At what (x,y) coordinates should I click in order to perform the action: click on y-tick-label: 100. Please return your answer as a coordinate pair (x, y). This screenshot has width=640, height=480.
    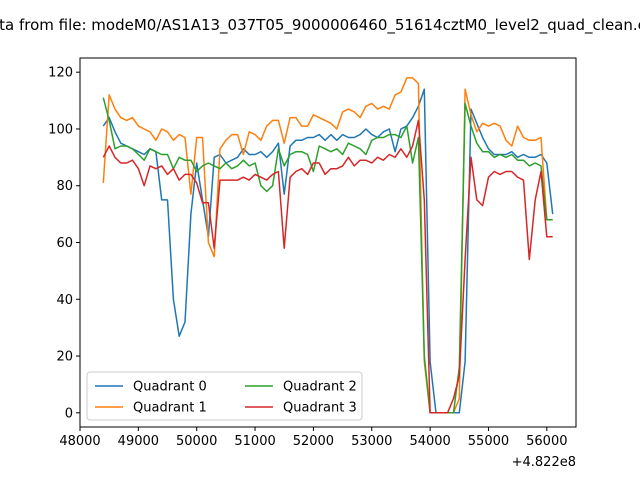
    Looking at the image, I should click on (60, 129).